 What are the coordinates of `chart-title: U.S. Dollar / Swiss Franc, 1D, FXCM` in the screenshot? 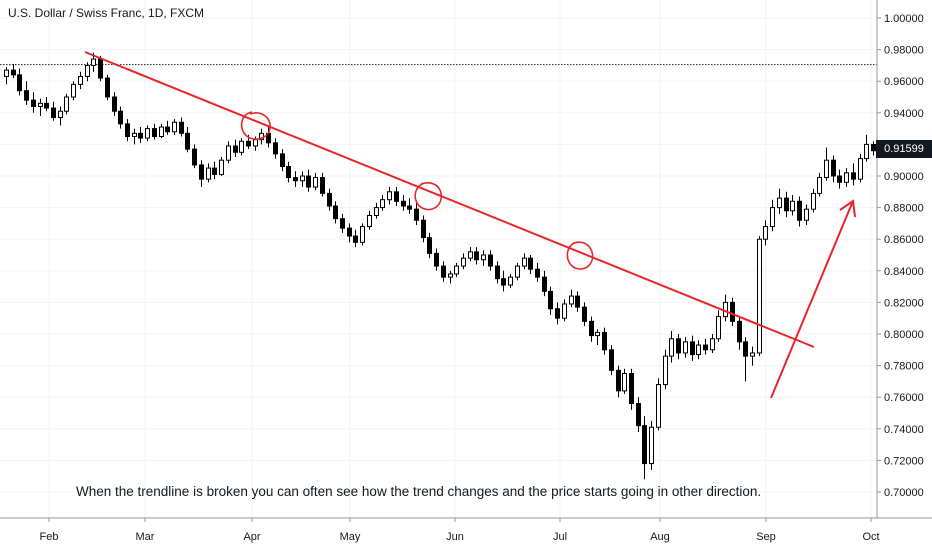 It's located at (106, 13).